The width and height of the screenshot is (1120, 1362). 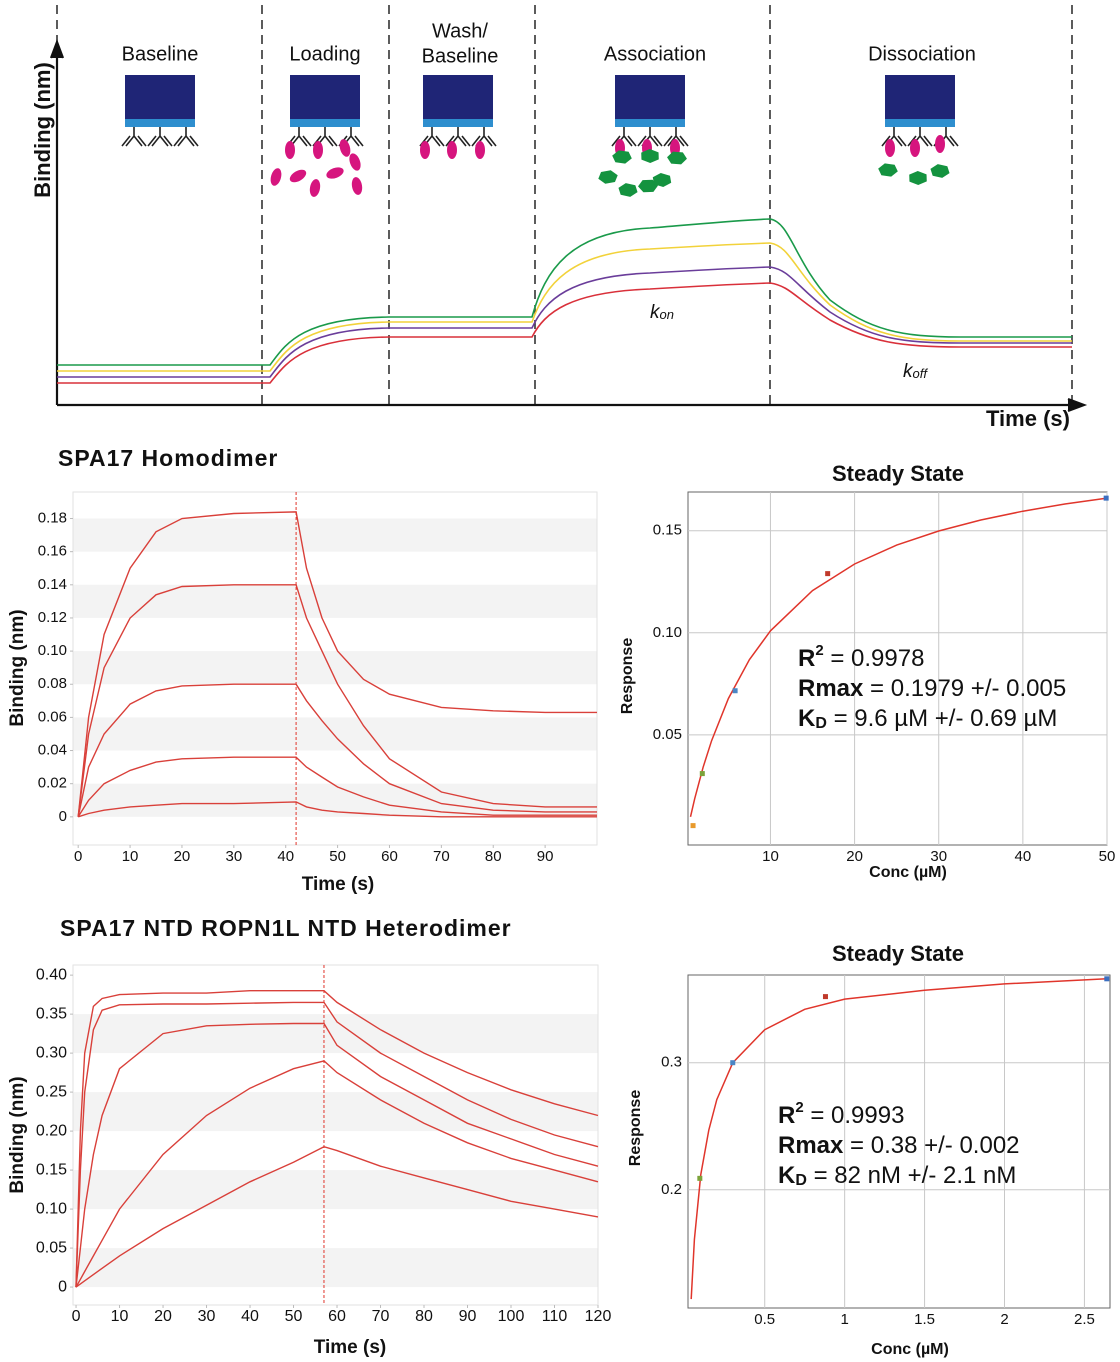 I want to click on x-tick-label: 110, so click(x=555, y=1316).